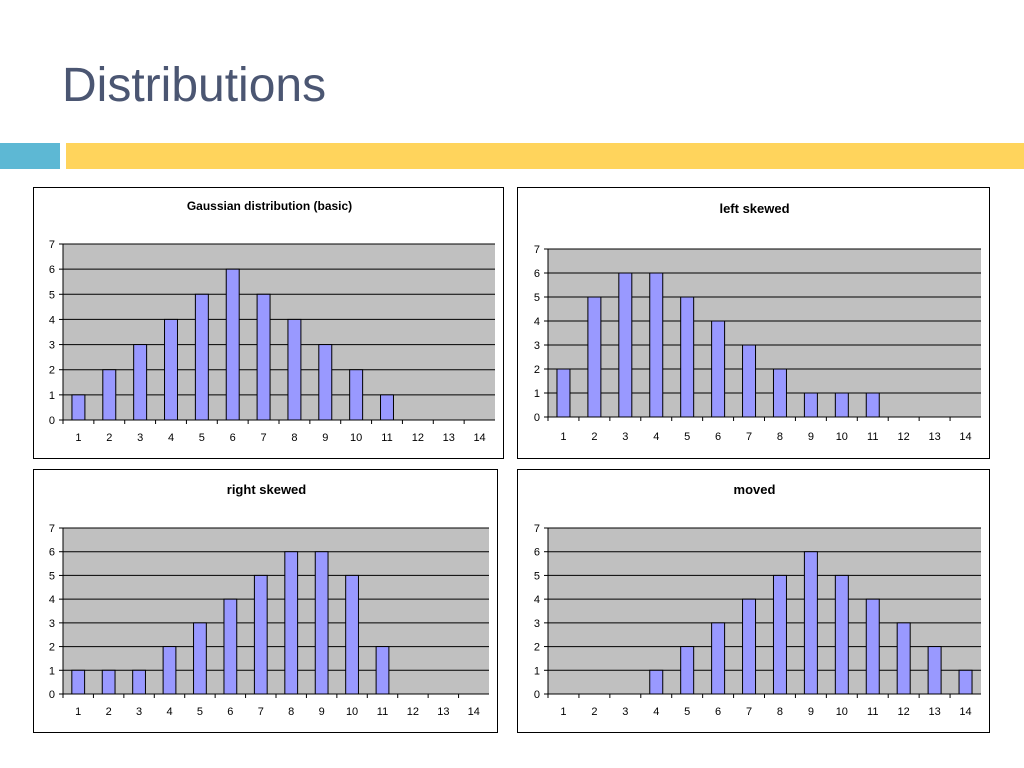 This screenshot has height=768, width=1024. Describe the element at coordinates (269, 206) in the screenshot. I see `chart-title: Gaussian distribution (basic)` at that location.